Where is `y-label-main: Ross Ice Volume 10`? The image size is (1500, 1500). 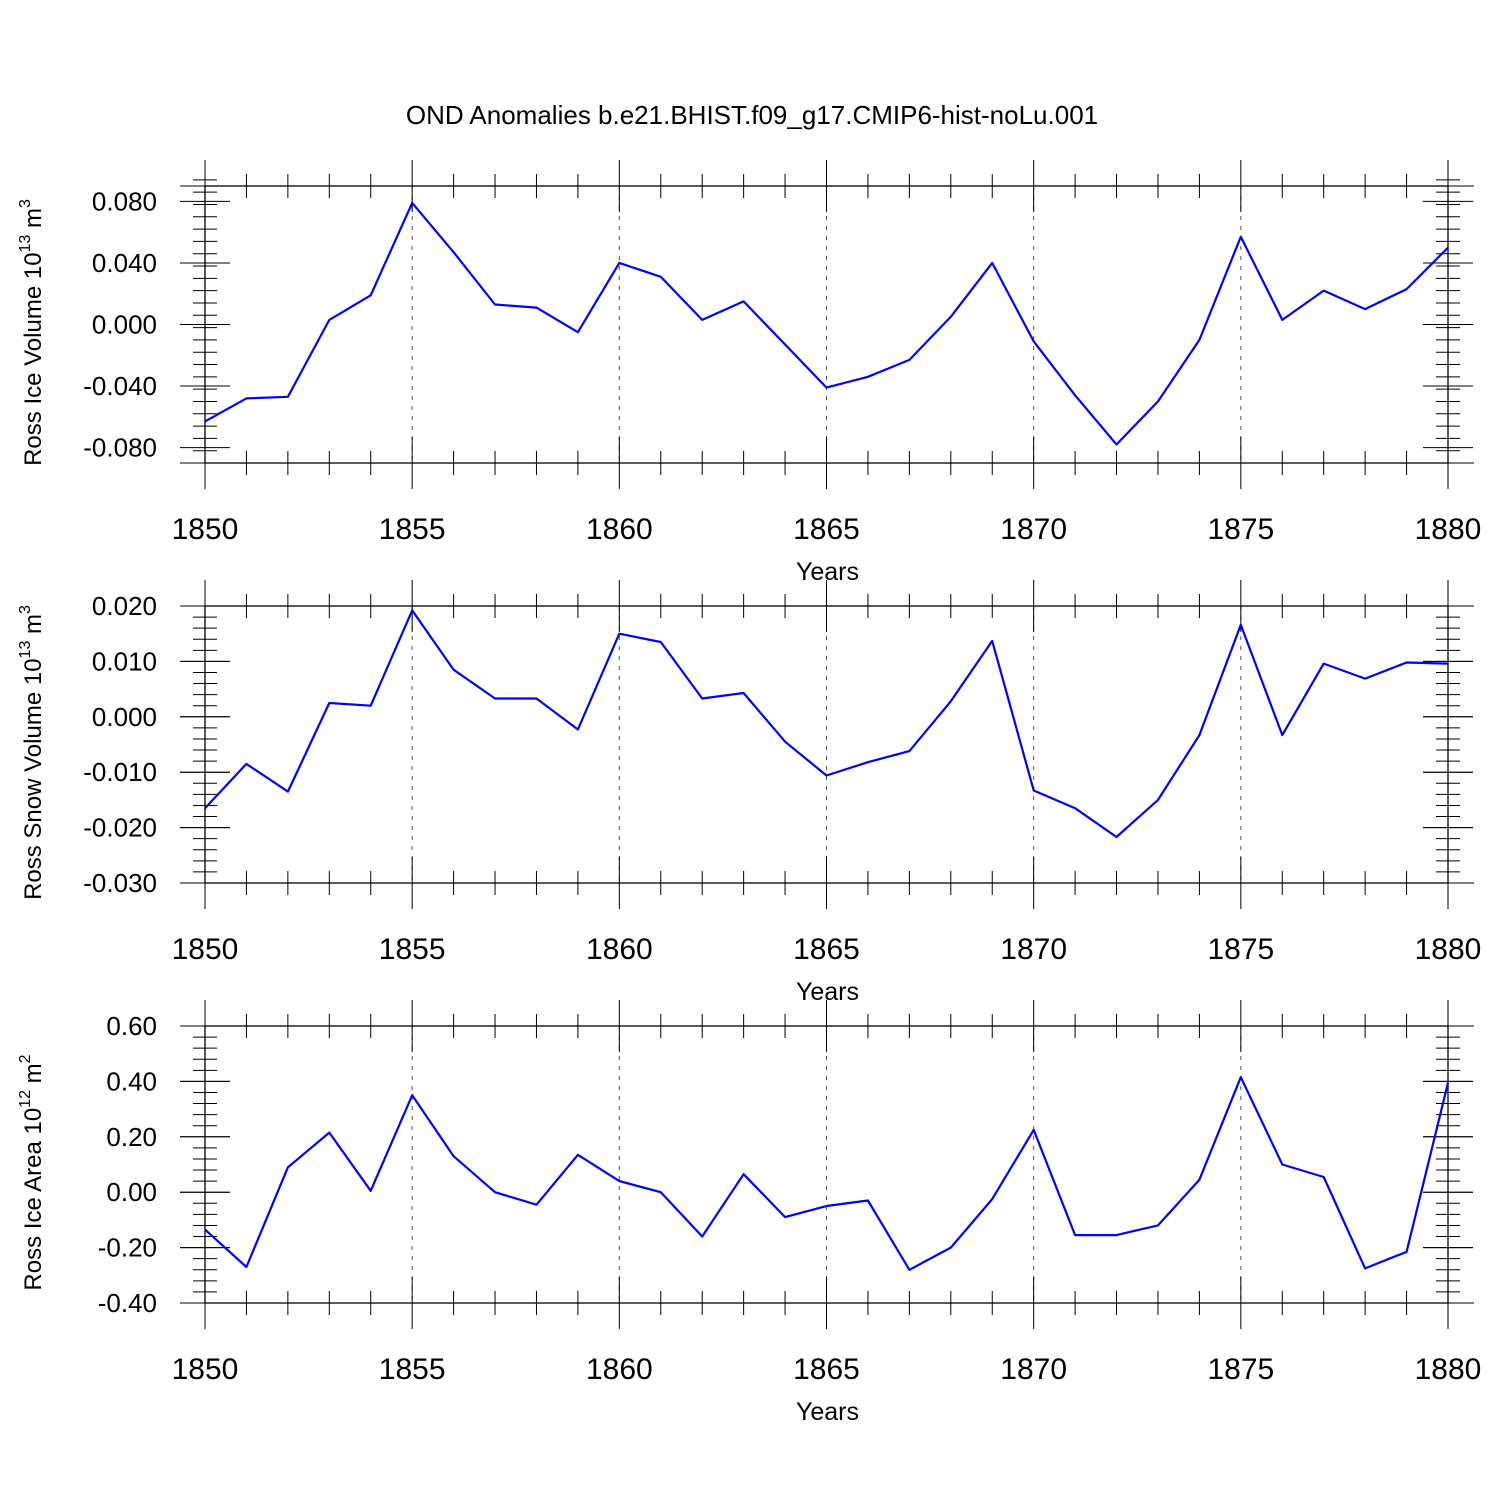 y-label-main: Ross Ice Volume 10 is located at coordinates (33, 358).